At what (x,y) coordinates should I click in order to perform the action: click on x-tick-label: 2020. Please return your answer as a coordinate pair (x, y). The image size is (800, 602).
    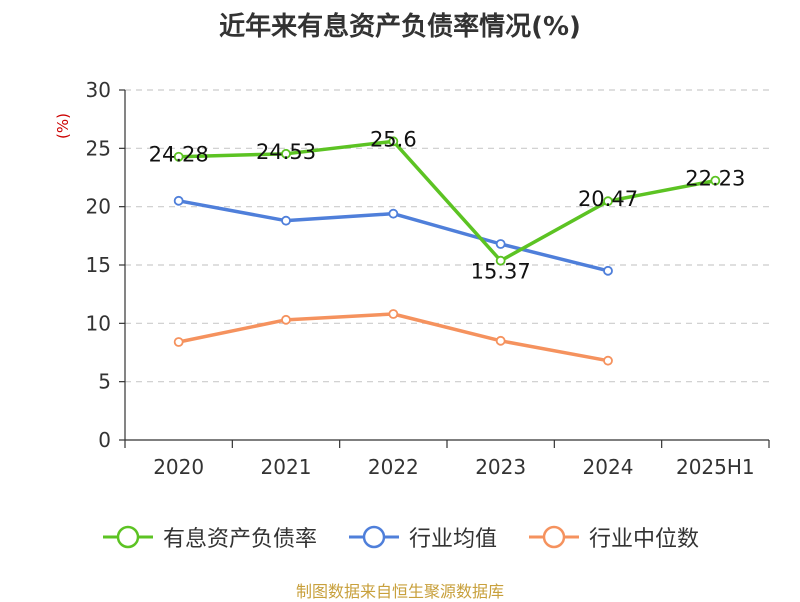
    Looking at the image, I should click on (178, 467).